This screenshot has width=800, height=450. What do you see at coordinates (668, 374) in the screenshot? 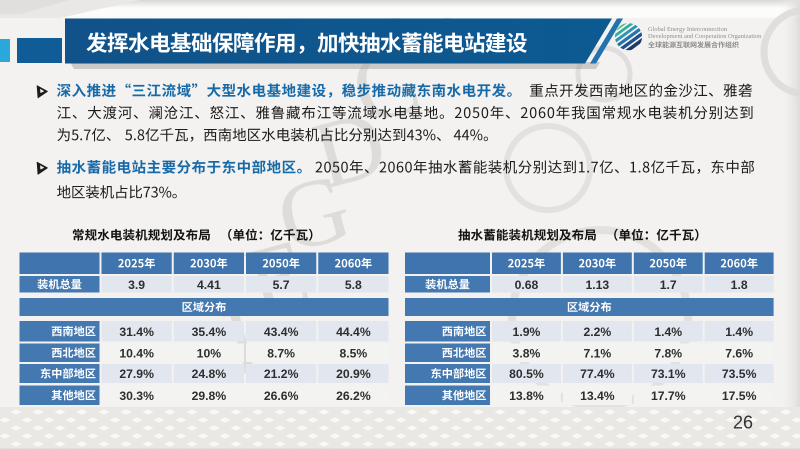
I see `svg-text: 73.1%` at bounding box center [668, 374].